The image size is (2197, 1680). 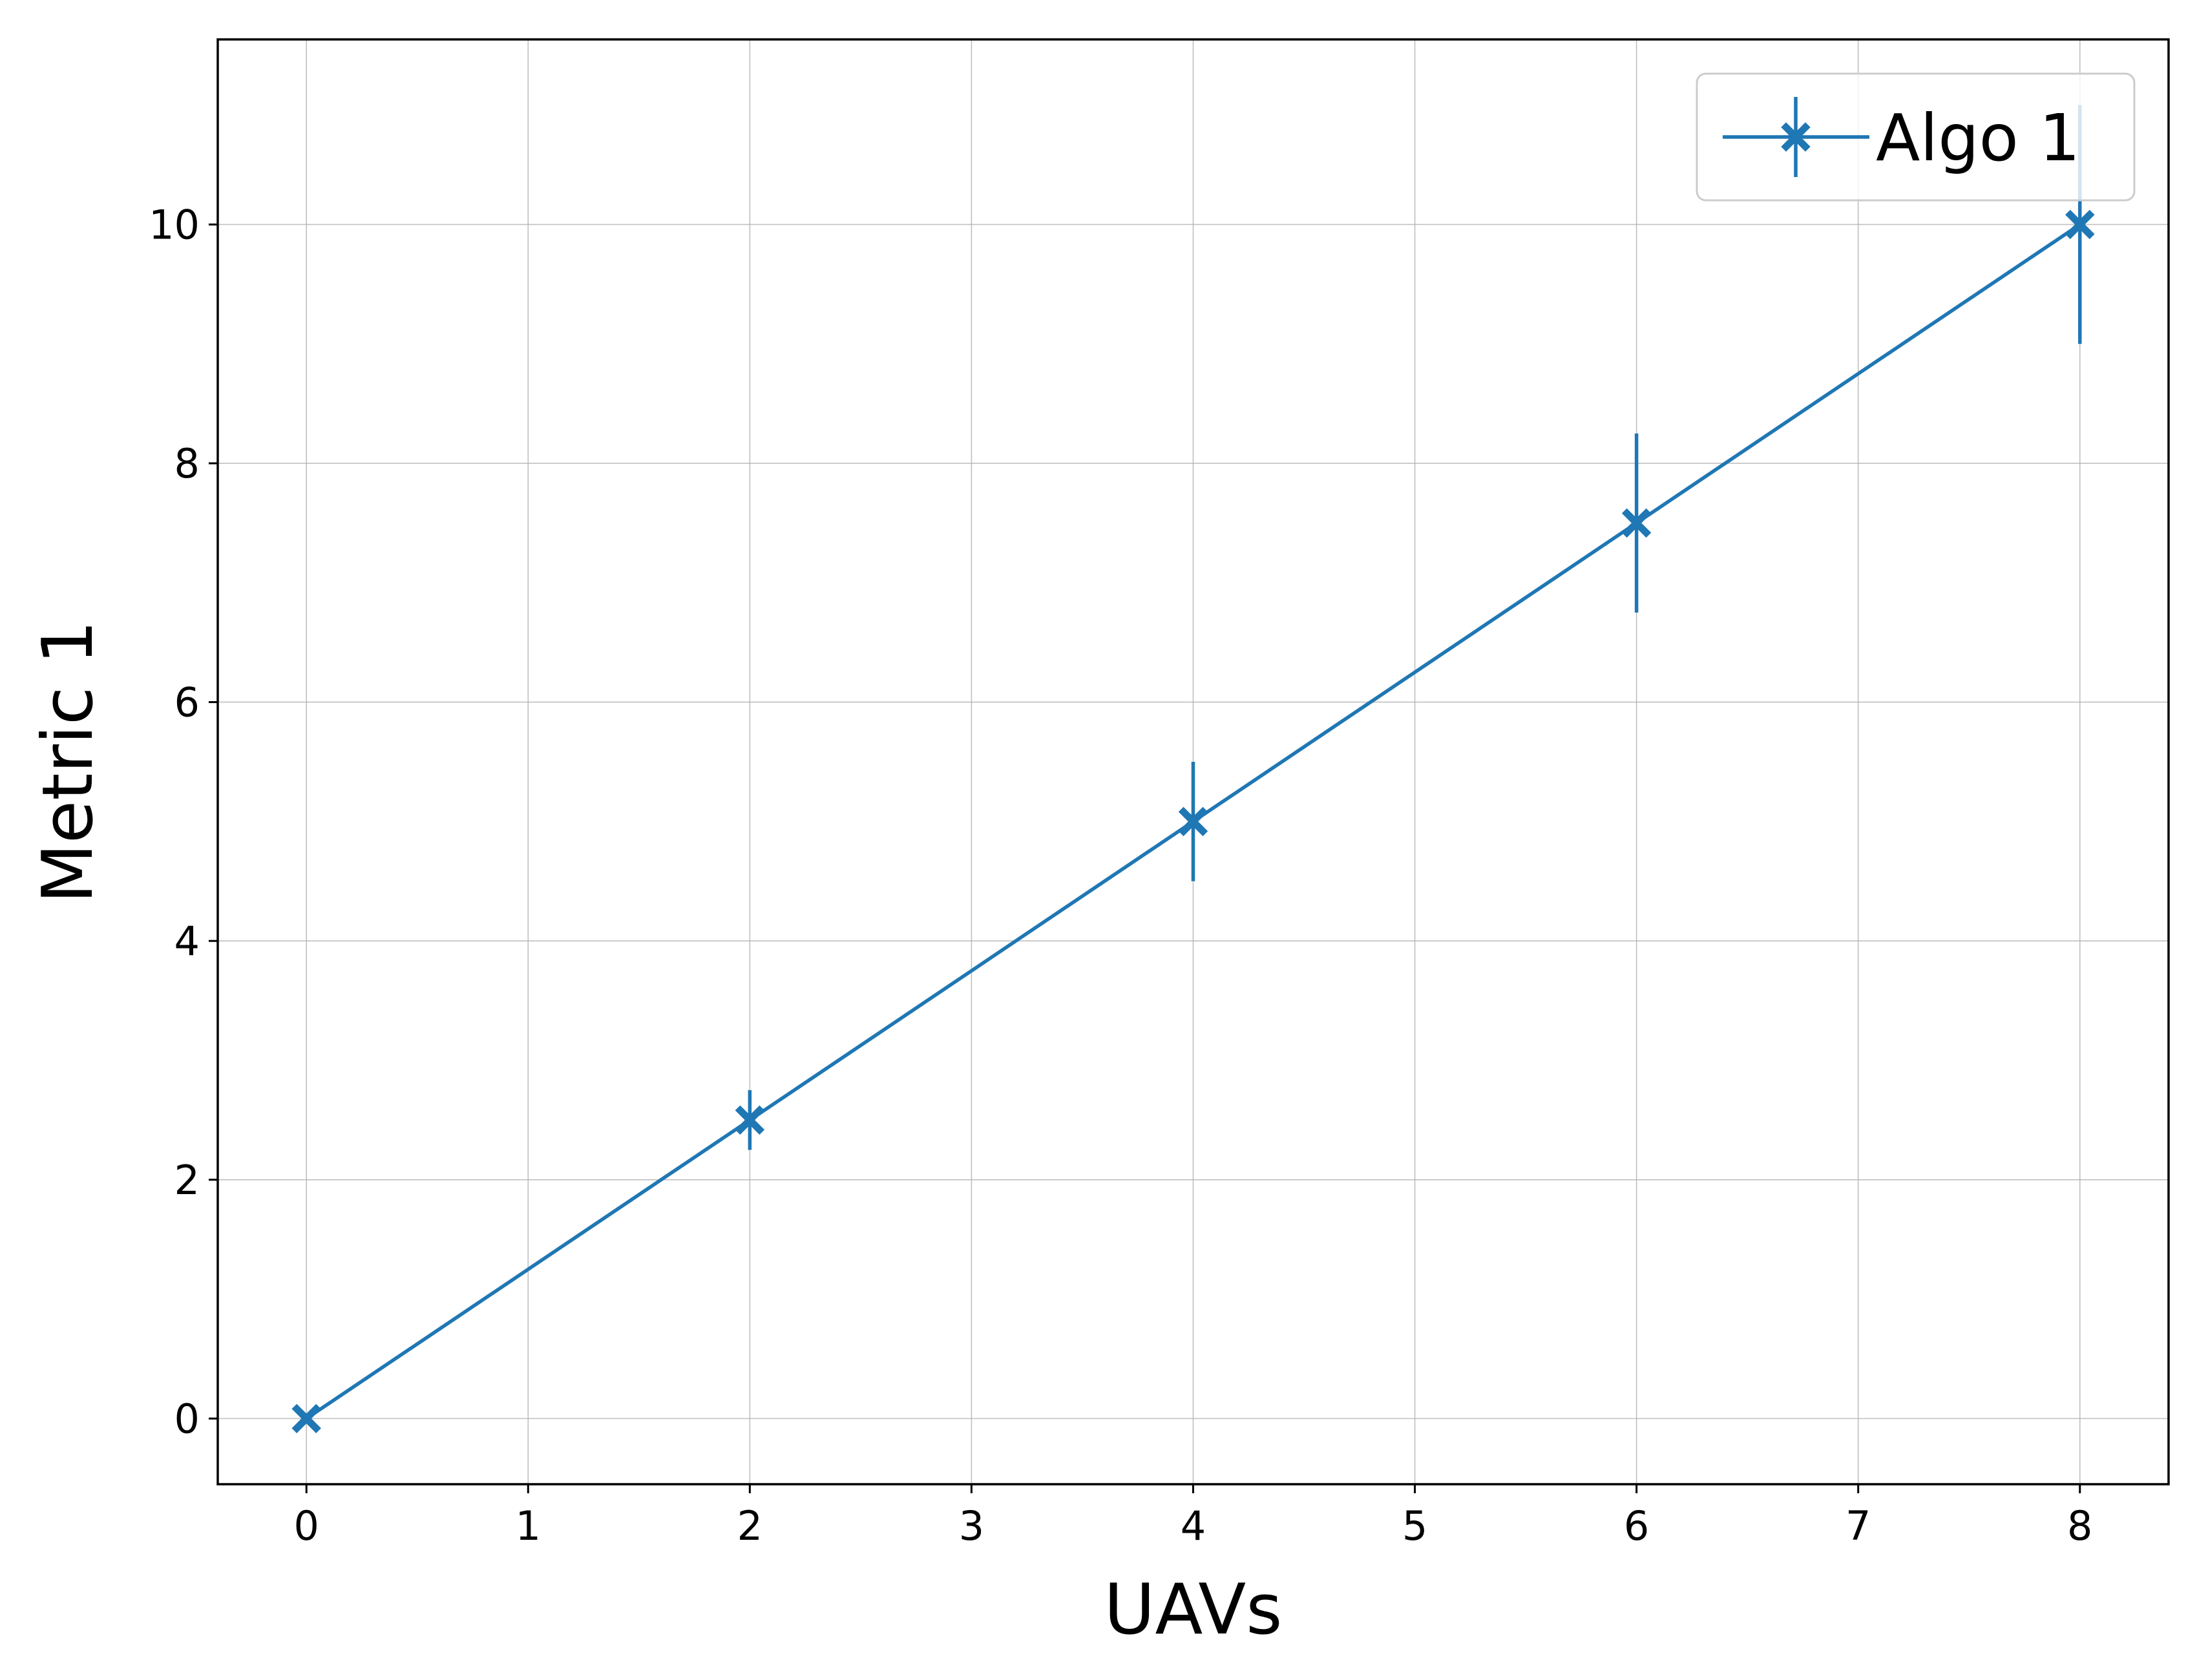 I want to click on x-tick-label: 7, so click(x=1858, y=1526).